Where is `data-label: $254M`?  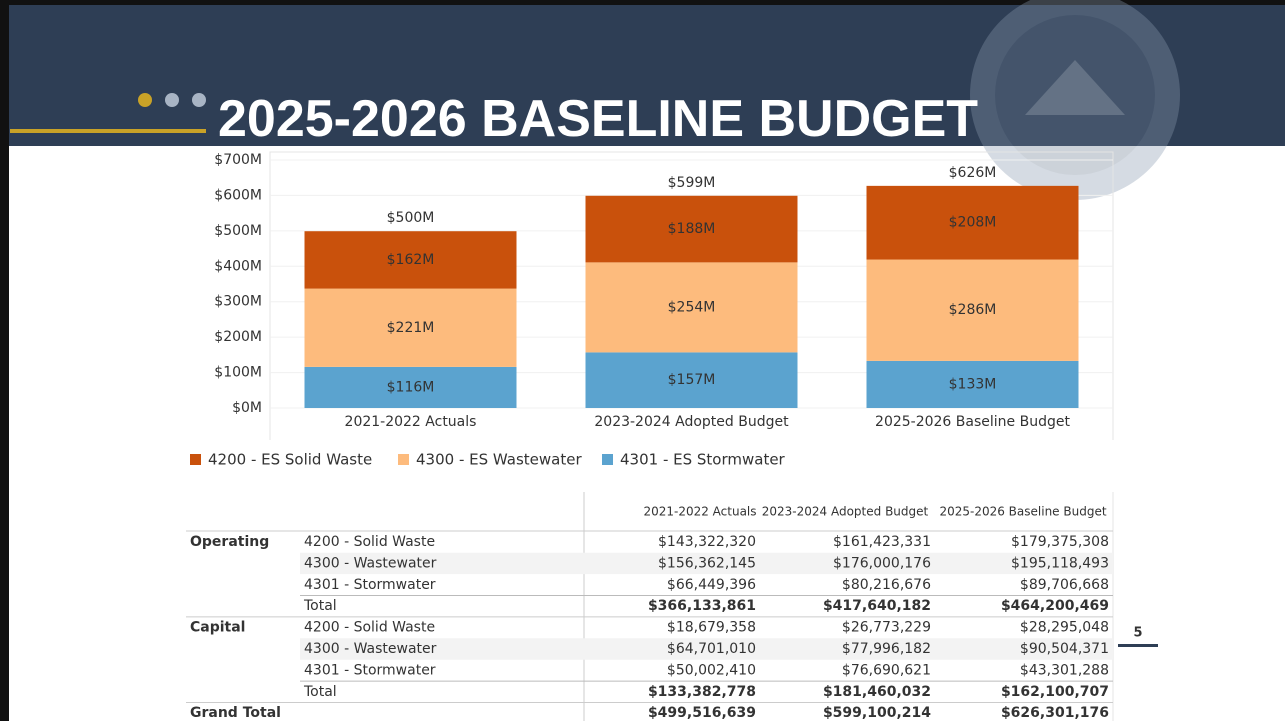
data-label: $254M is located at coordinates (692, 307).